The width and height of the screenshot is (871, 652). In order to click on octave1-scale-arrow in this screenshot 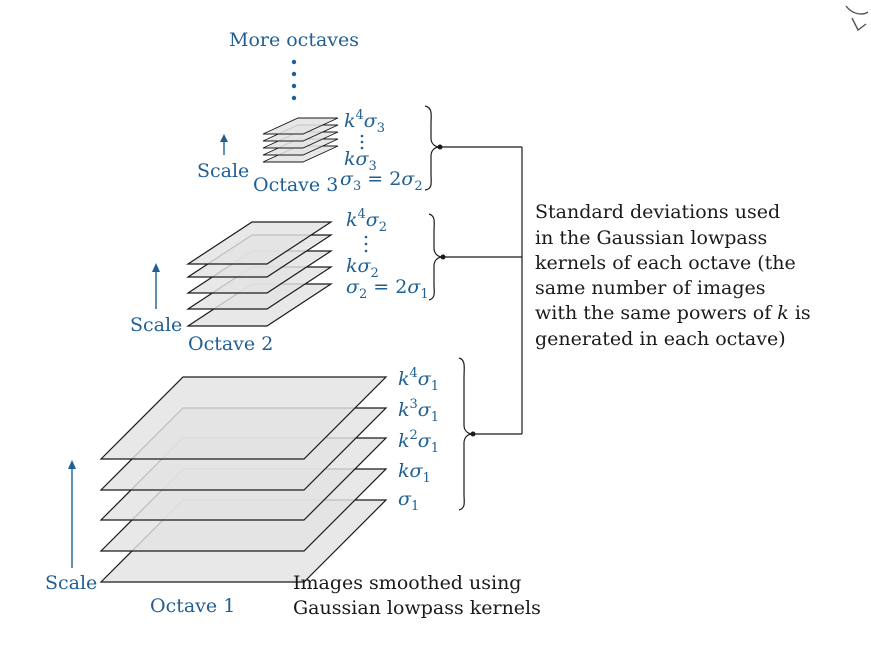, I will do `click(72, 514)`.